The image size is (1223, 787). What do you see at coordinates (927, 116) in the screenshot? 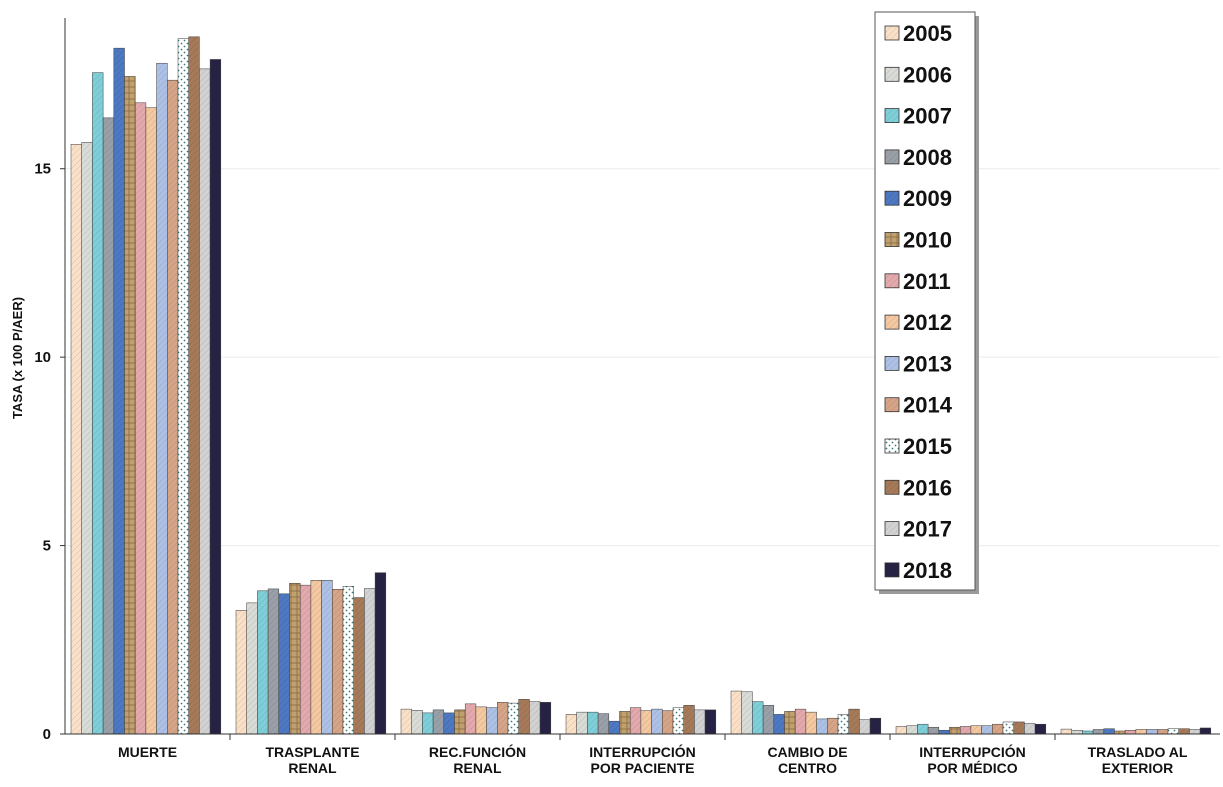
I see `legend-label-2007: 2007` at bounding box center [927, 116].